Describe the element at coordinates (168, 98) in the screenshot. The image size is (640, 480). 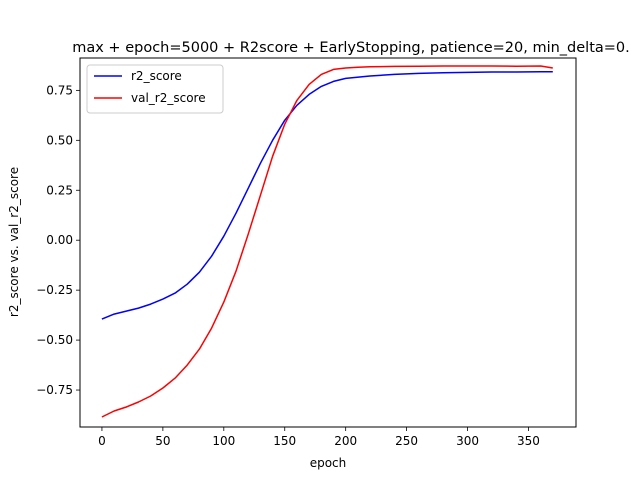
I see `legend-label-val-r2-score: val_r2_score` at that location.